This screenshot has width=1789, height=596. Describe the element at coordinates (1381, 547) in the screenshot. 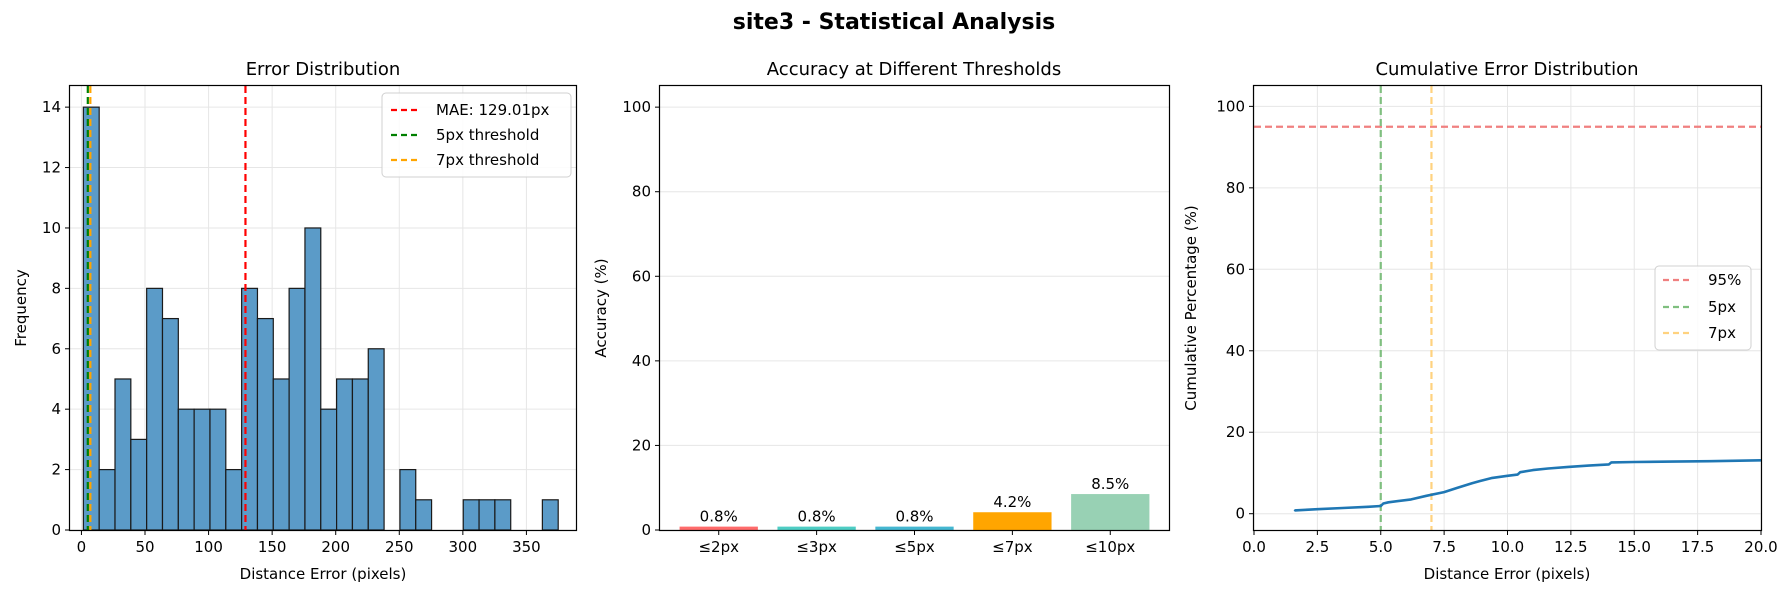

I see `cumulative-x-tick-label: 5.0` at that location.